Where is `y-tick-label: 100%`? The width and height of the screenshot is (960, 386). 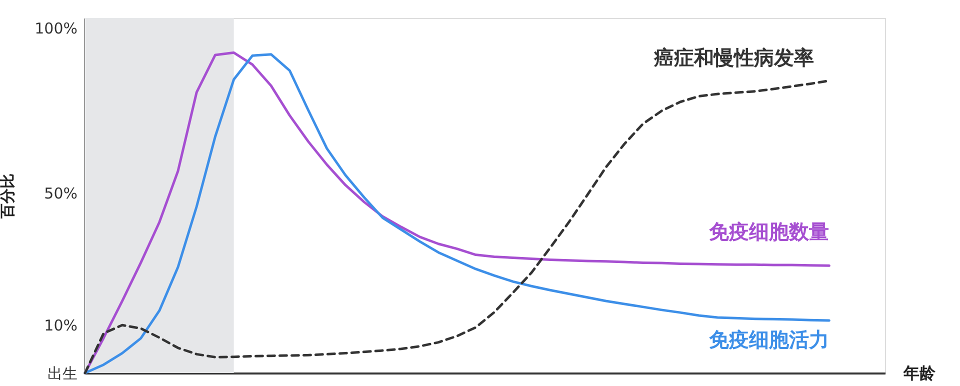 y-tick-label: 100% is located at coordinates (56, 28).